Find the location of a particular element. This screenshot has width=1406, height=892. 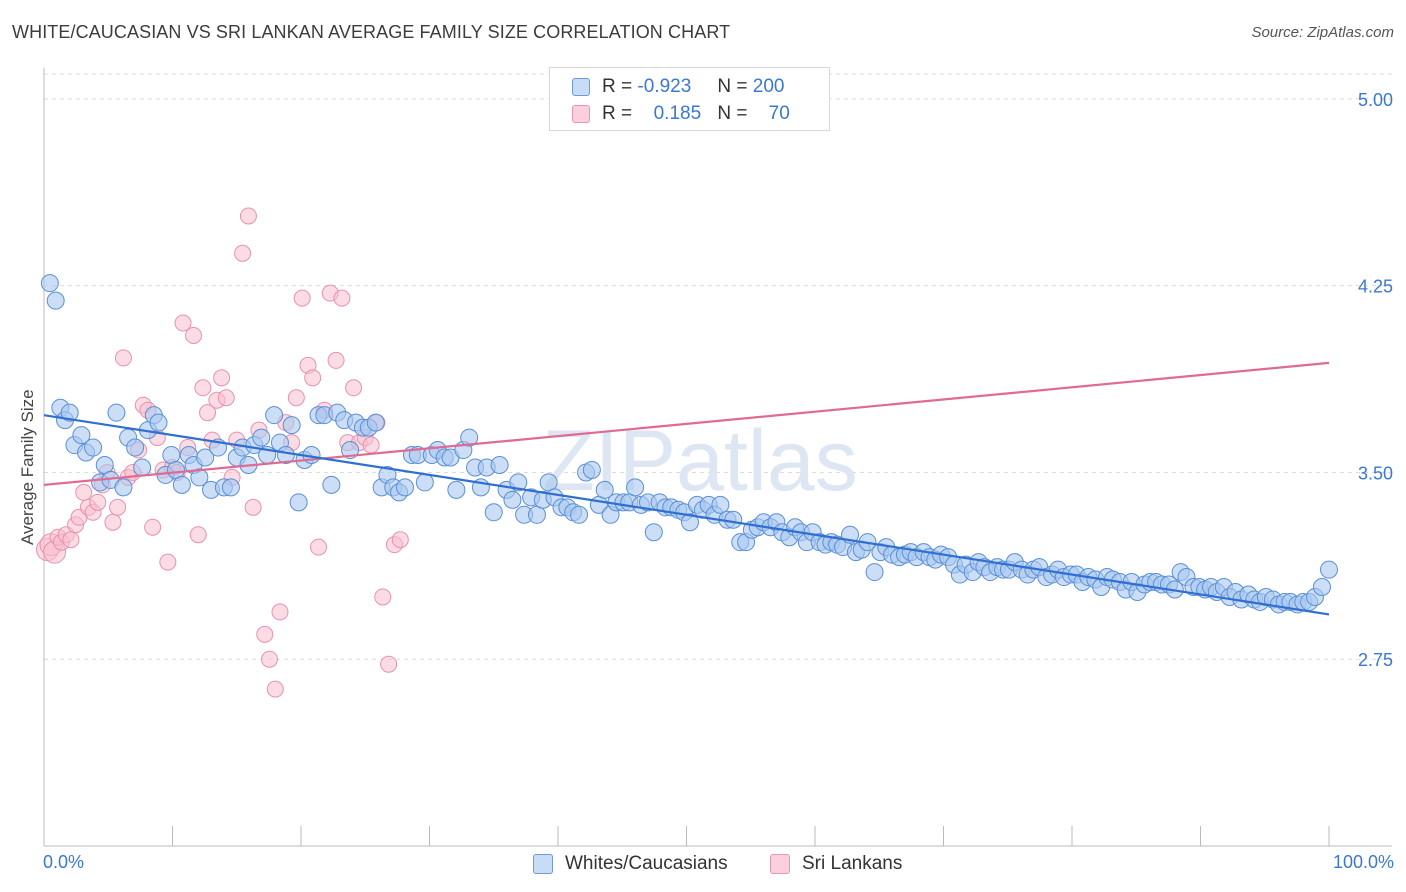

legend-row-whites: R = -0.923 N = 200 is located at coordinates (678, 87).